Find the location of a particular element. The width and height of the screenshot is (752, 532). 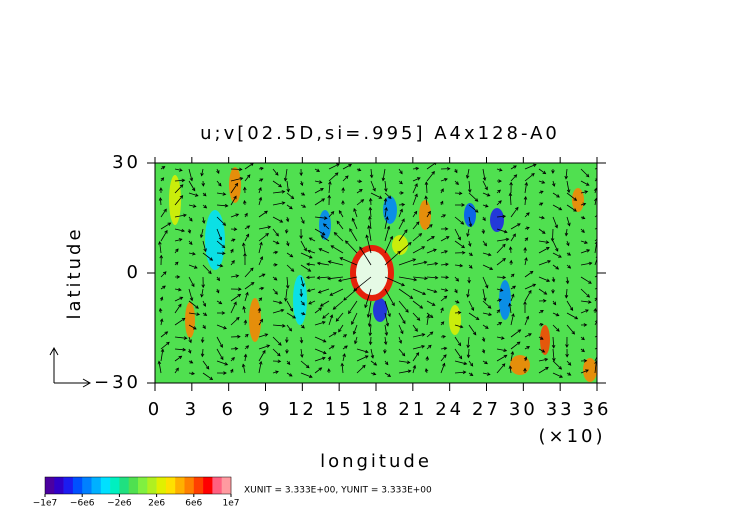

colorbar-tick-label: −6e6 is located at coordinates (82, 504).